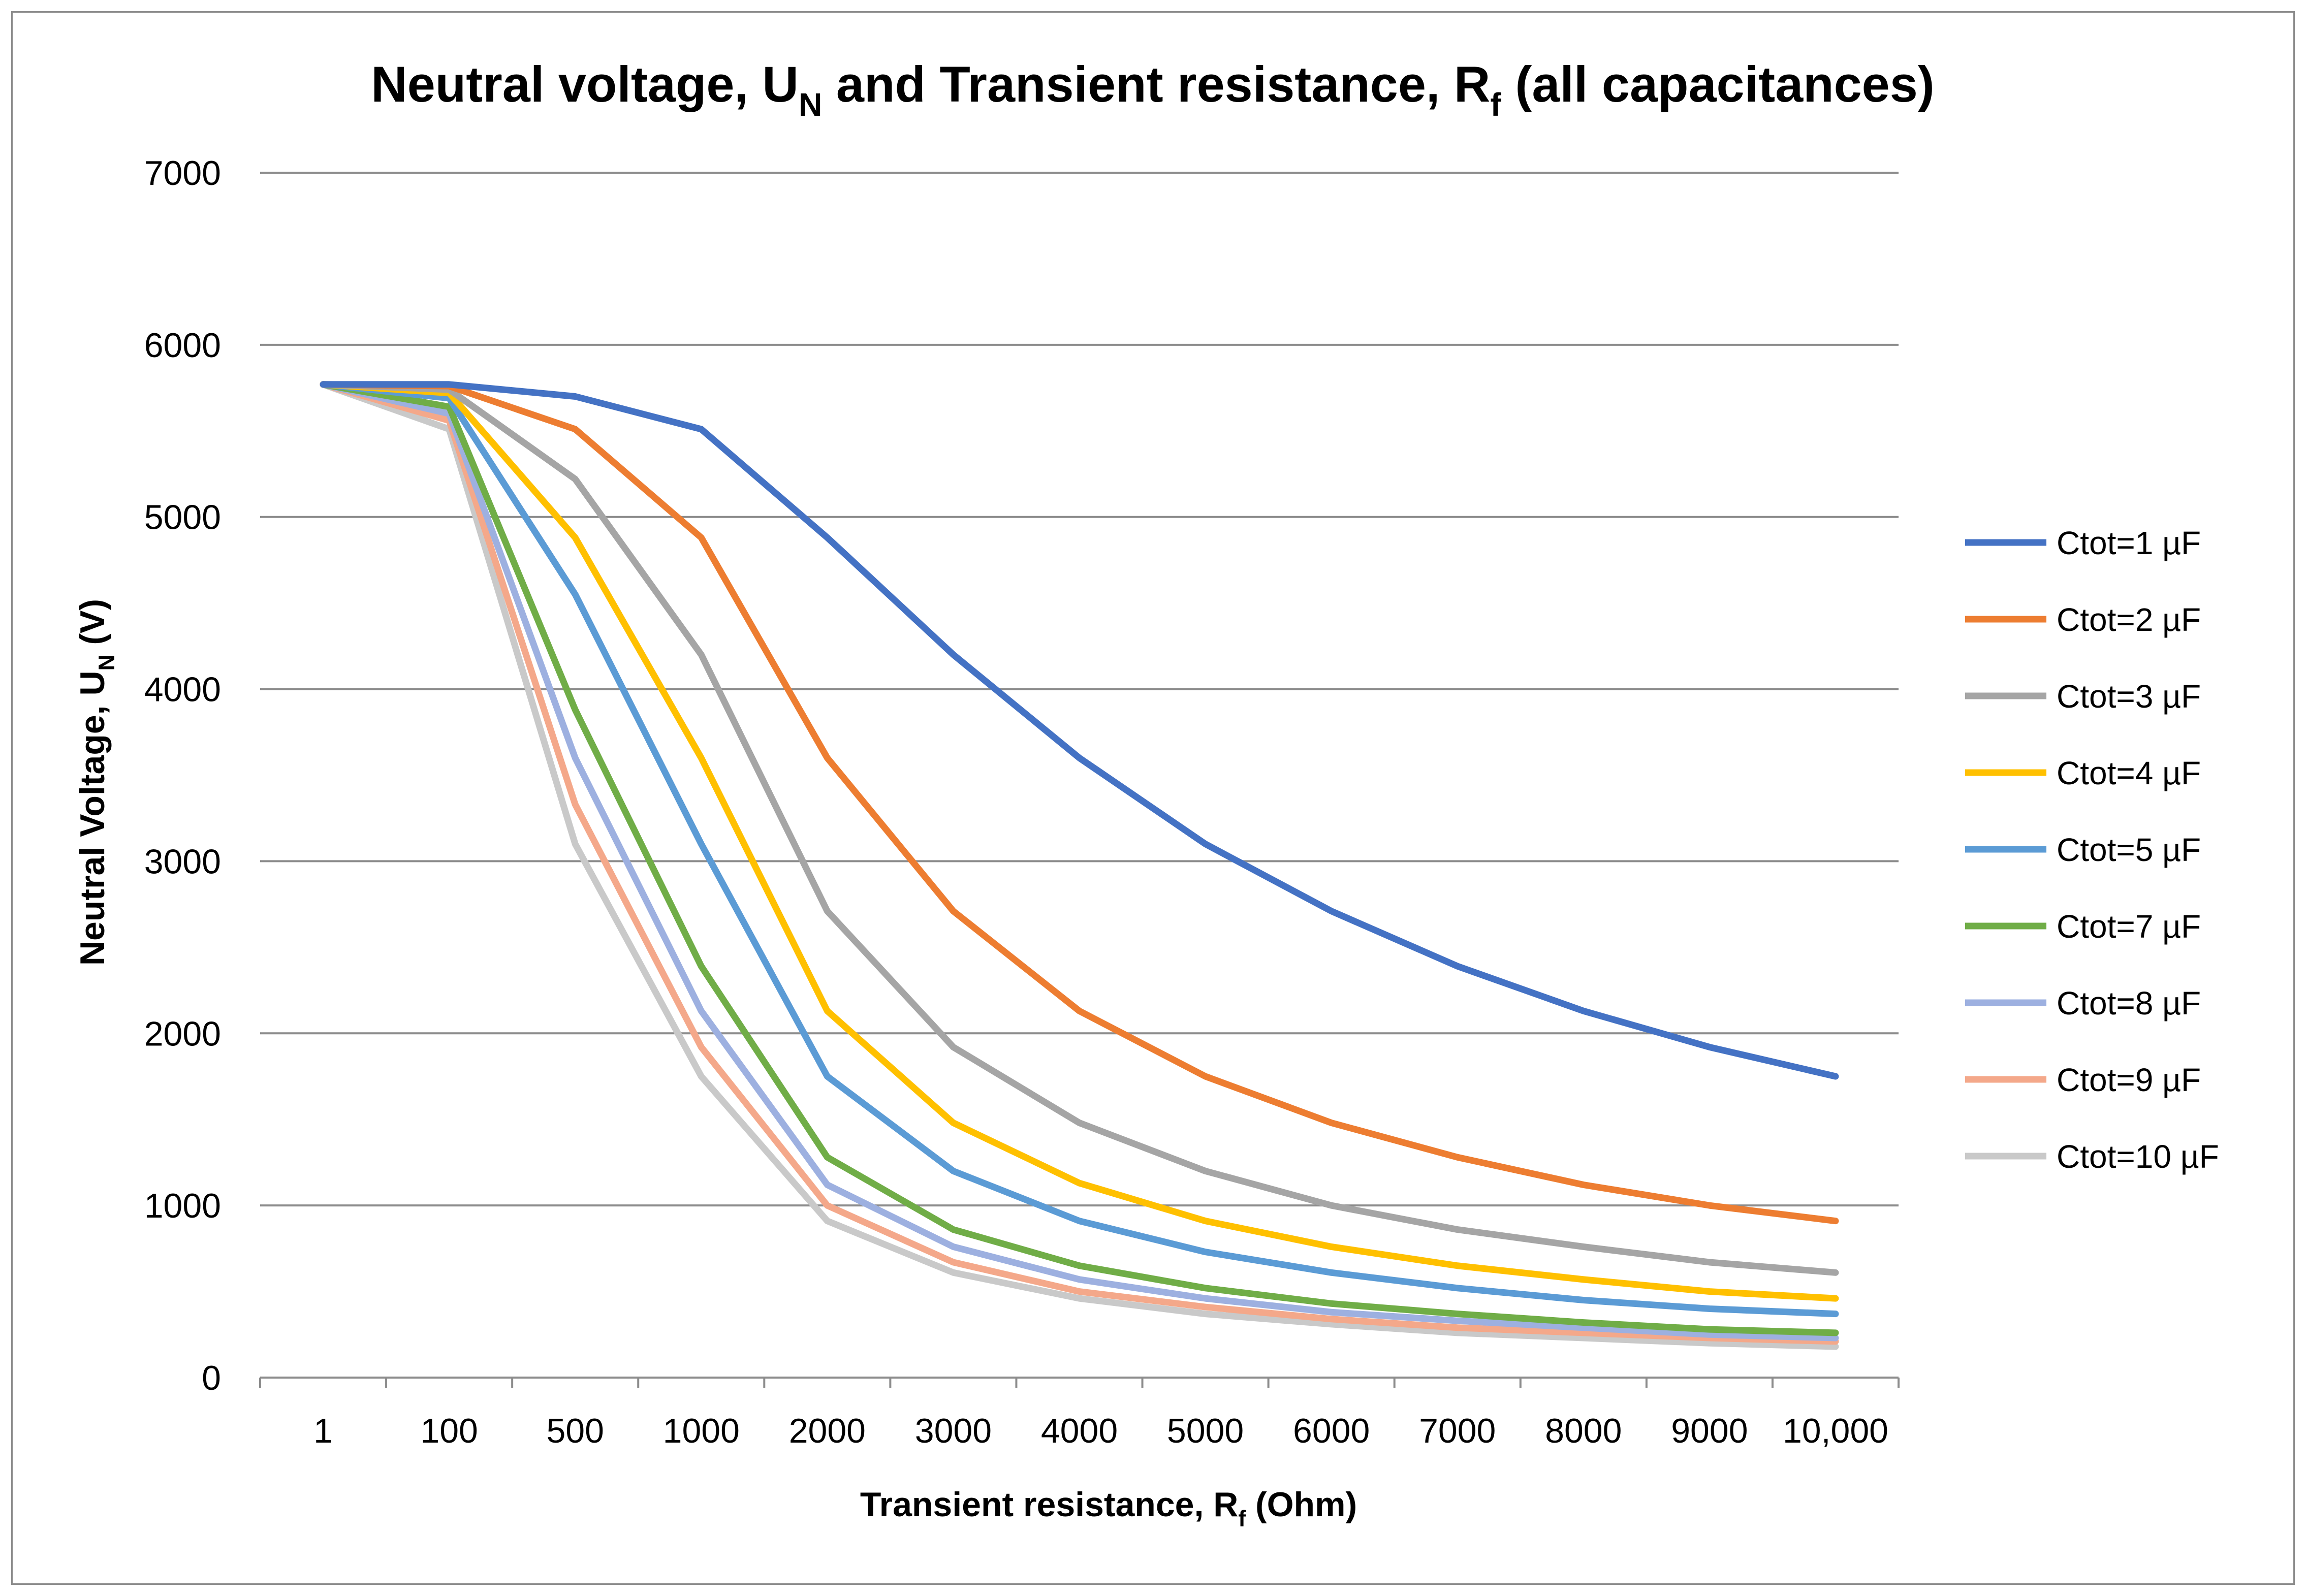  What do you see at coordinates (1583, 1431) in the screenshot?
I see `x-tick-label: 8000` at bounding box center [1583, 1431].